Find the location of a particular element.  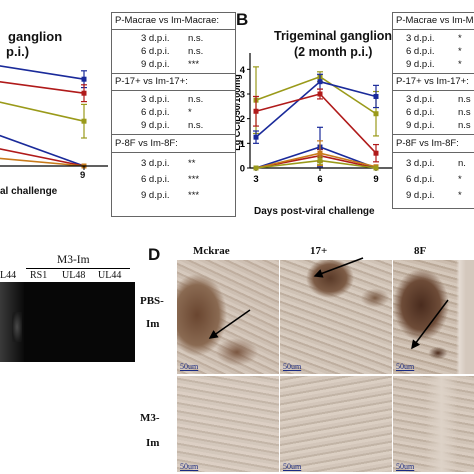

panel-b-title-line2: (2 month p.i.) is located at coordinates (333, 52).